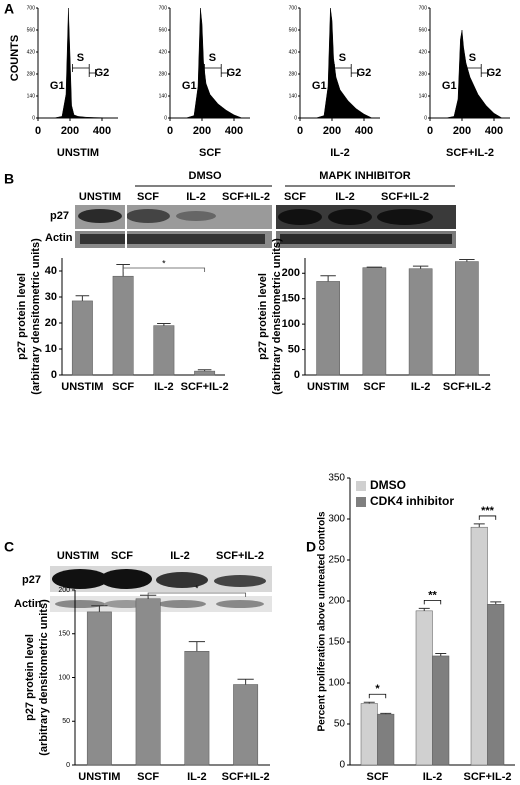 This screenshot has height=785, width=520. What do you see at coordinates (340, 153) in the screenshot?
I see `x-axis-label: IL-2` at bounding box center [340, 153].